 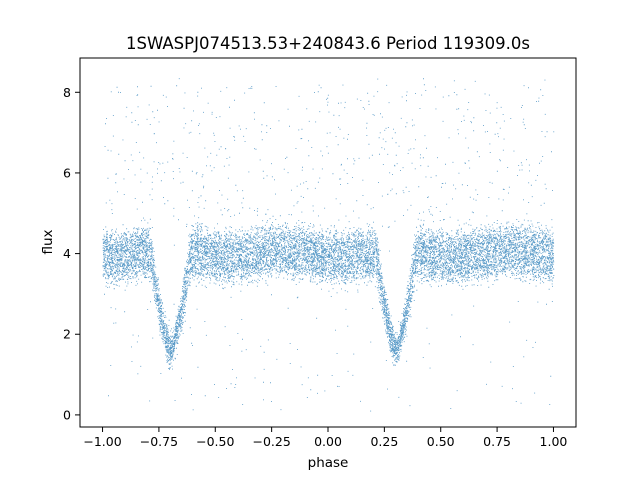 I want to click on y-tick-label: 0, so click(x=67, y=414).